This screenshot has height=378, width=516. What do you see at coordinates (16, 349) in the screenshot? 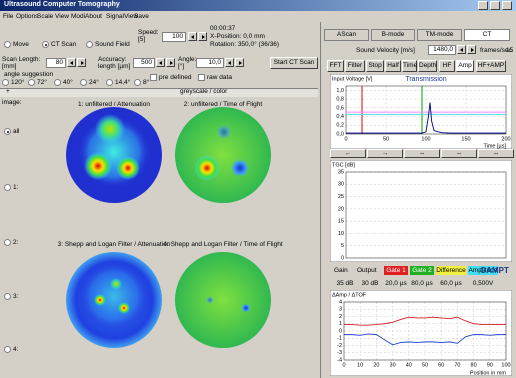
I see `radio-label: 4:` at bounding box center [16, 349].